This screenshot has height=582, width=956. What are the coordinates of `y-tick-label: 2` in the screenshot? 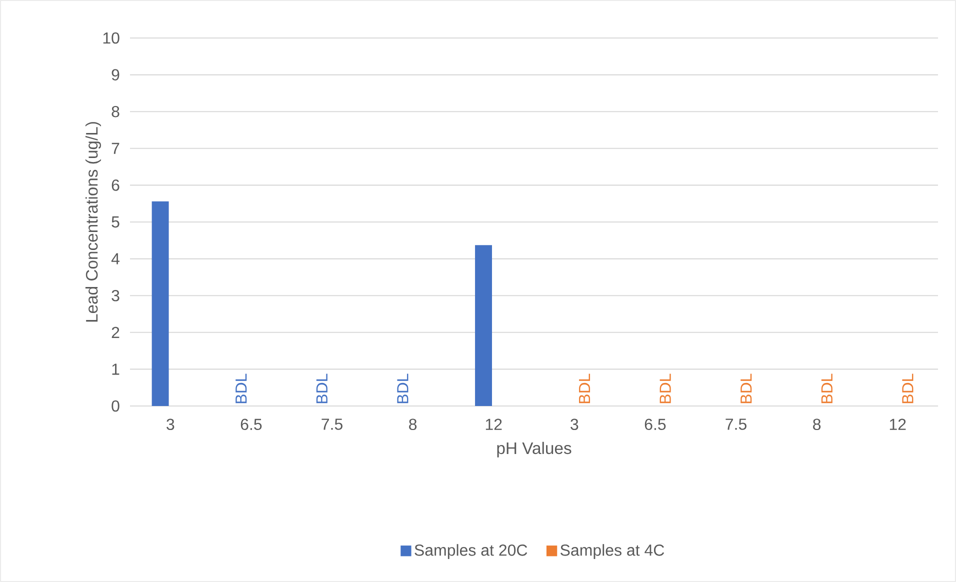 It's located at (116, 332).